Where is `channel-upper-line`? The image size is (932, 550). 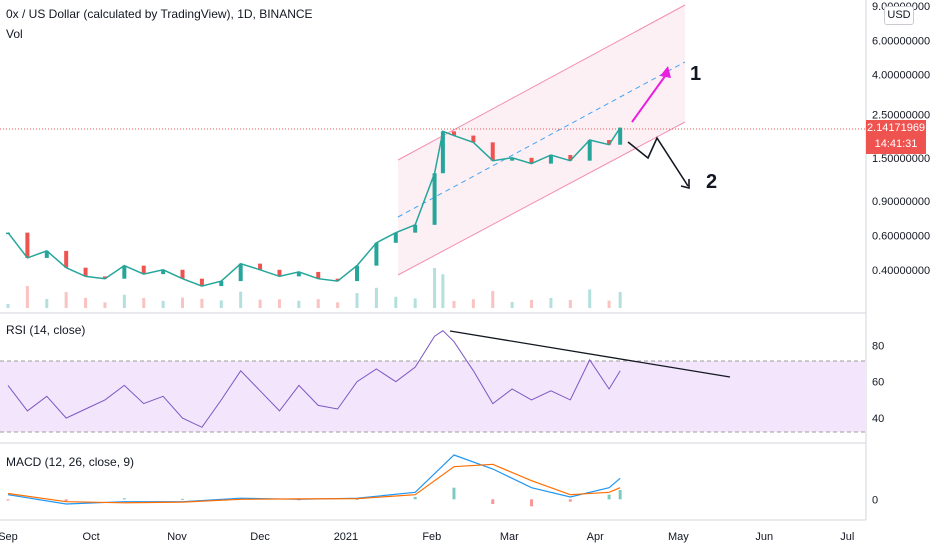
channel-upper-line is located at coordinates (541, 82).